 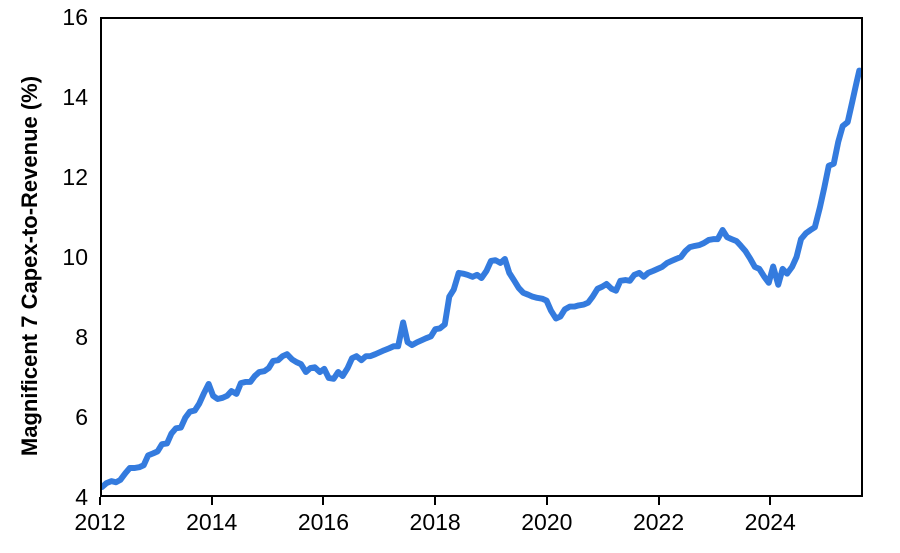 What do you see at coordinates (75, 177) in the screenshot?
I see `y-tick-label: 12` at bounding box center [75, 177].